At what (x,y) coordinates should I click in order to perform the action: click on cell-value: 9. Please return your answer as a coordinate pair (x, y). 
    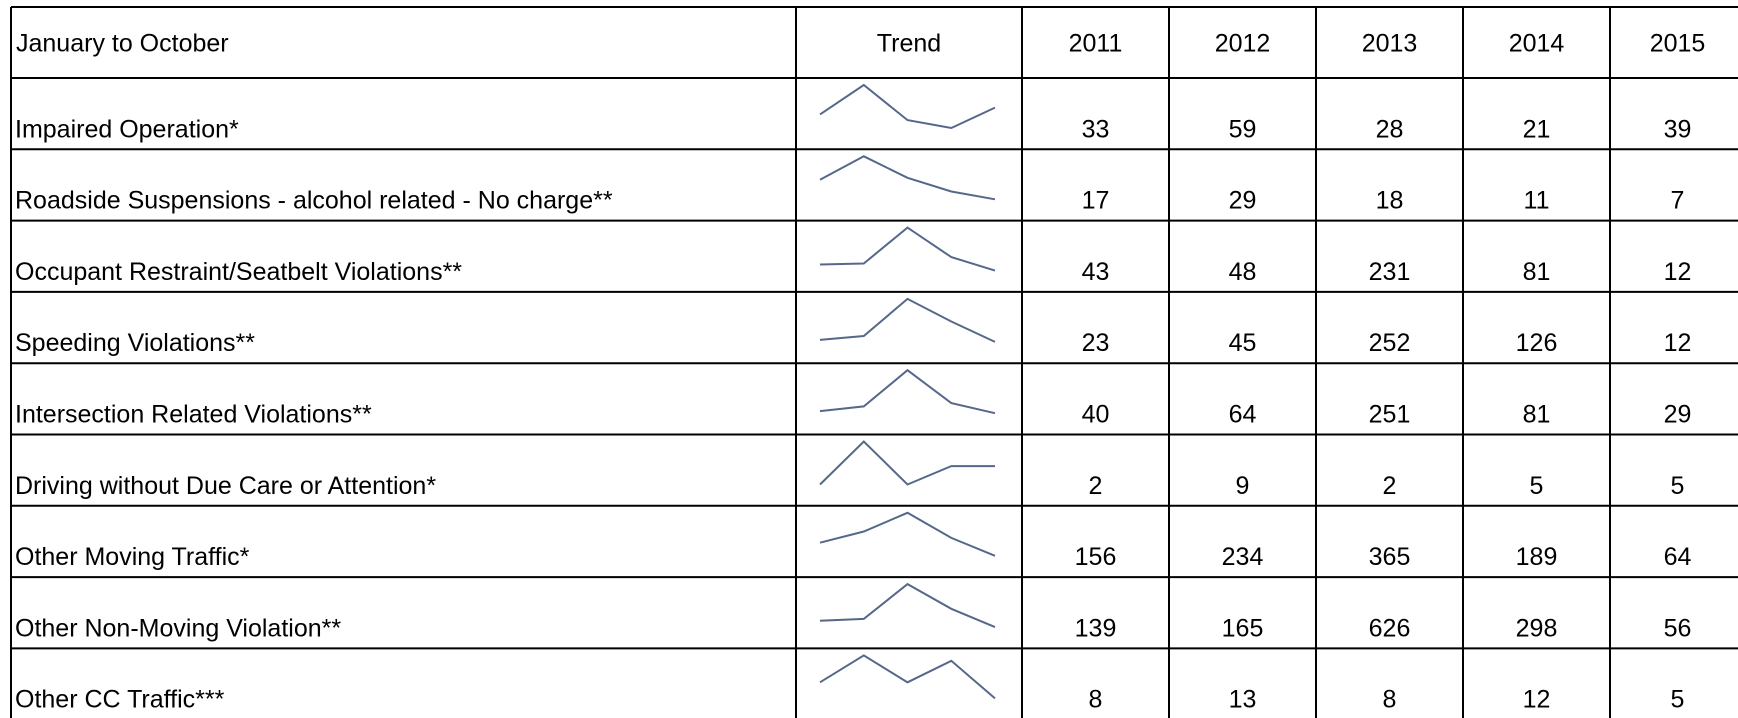
    Looking at the image, I should click on (1243, 486).